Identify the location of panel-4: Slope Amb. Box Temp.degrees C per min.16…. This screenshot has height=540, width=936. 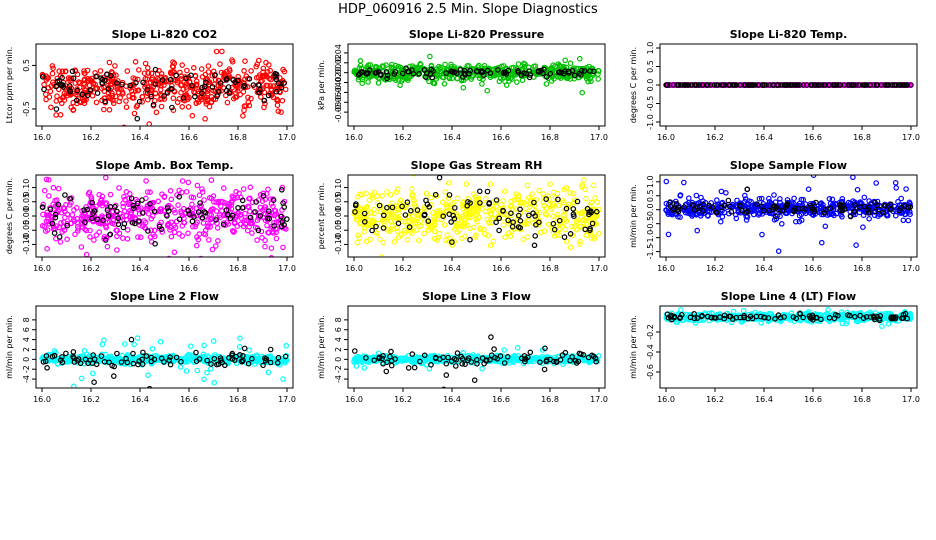
(150, 216).